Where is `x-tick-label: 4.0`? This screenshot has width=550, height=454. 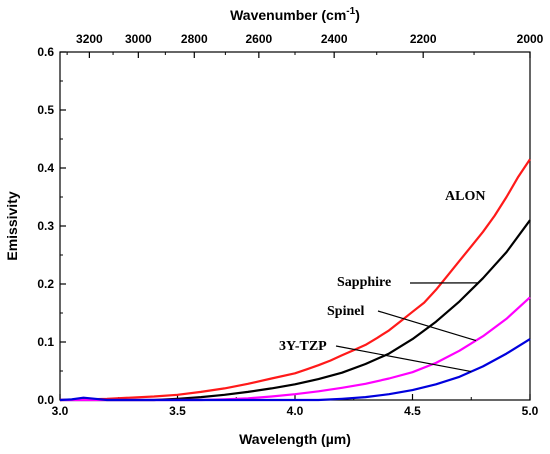 x-tick-label: 4.0 is located at coordinates (295, 411).